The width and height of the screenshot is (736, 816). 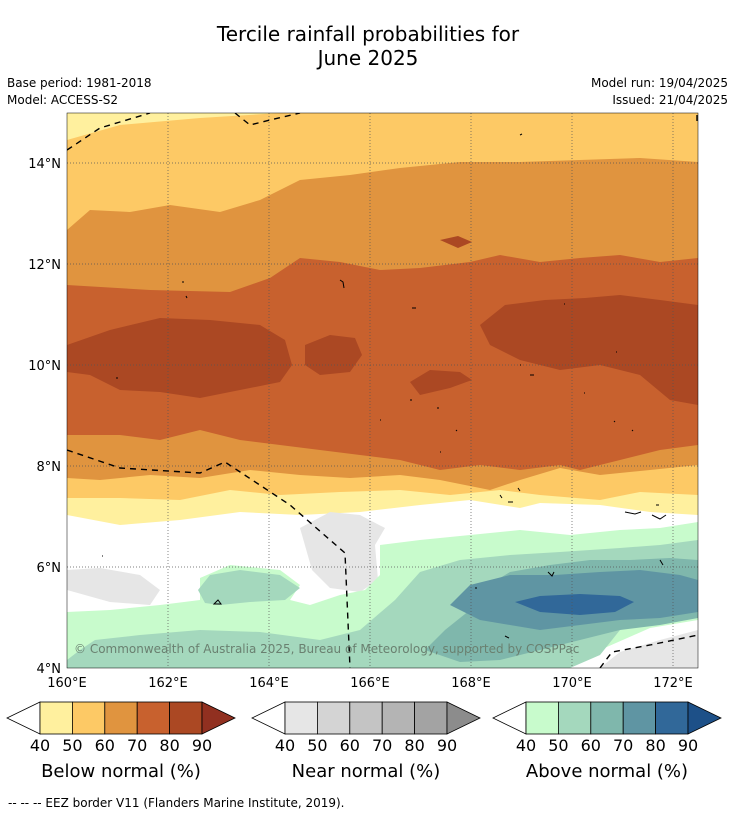 What do you see at coordinates (40, 745) in the screenshot?
I see `below-colorbar-tick: 40` at bounding box center [40, 745].